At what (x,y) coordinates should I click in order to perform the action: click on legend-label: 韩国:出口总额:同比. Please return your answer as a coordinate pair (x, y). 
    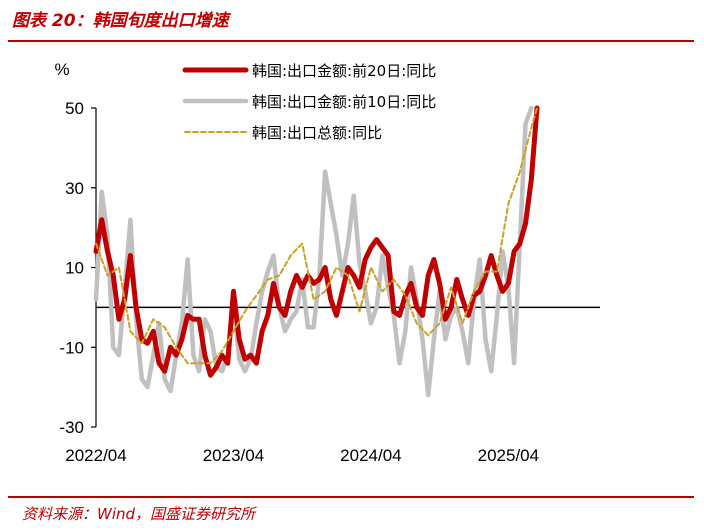
    Looking at the image, I should click on (317, 133).